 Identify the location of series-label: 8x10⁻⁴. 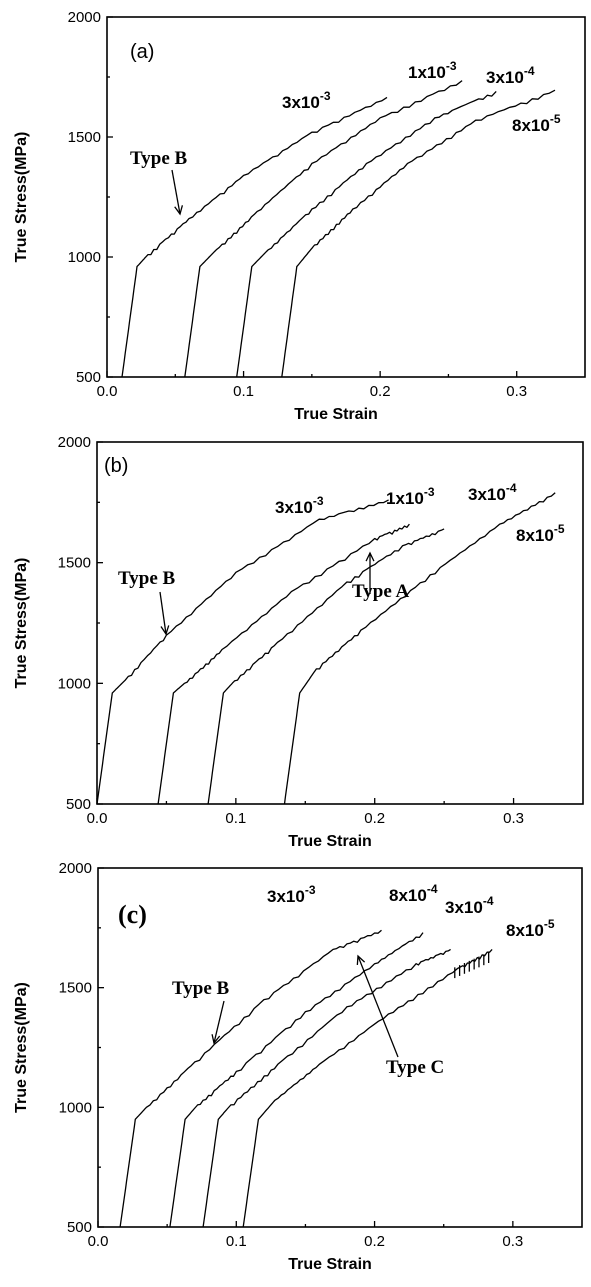
(413, 893).